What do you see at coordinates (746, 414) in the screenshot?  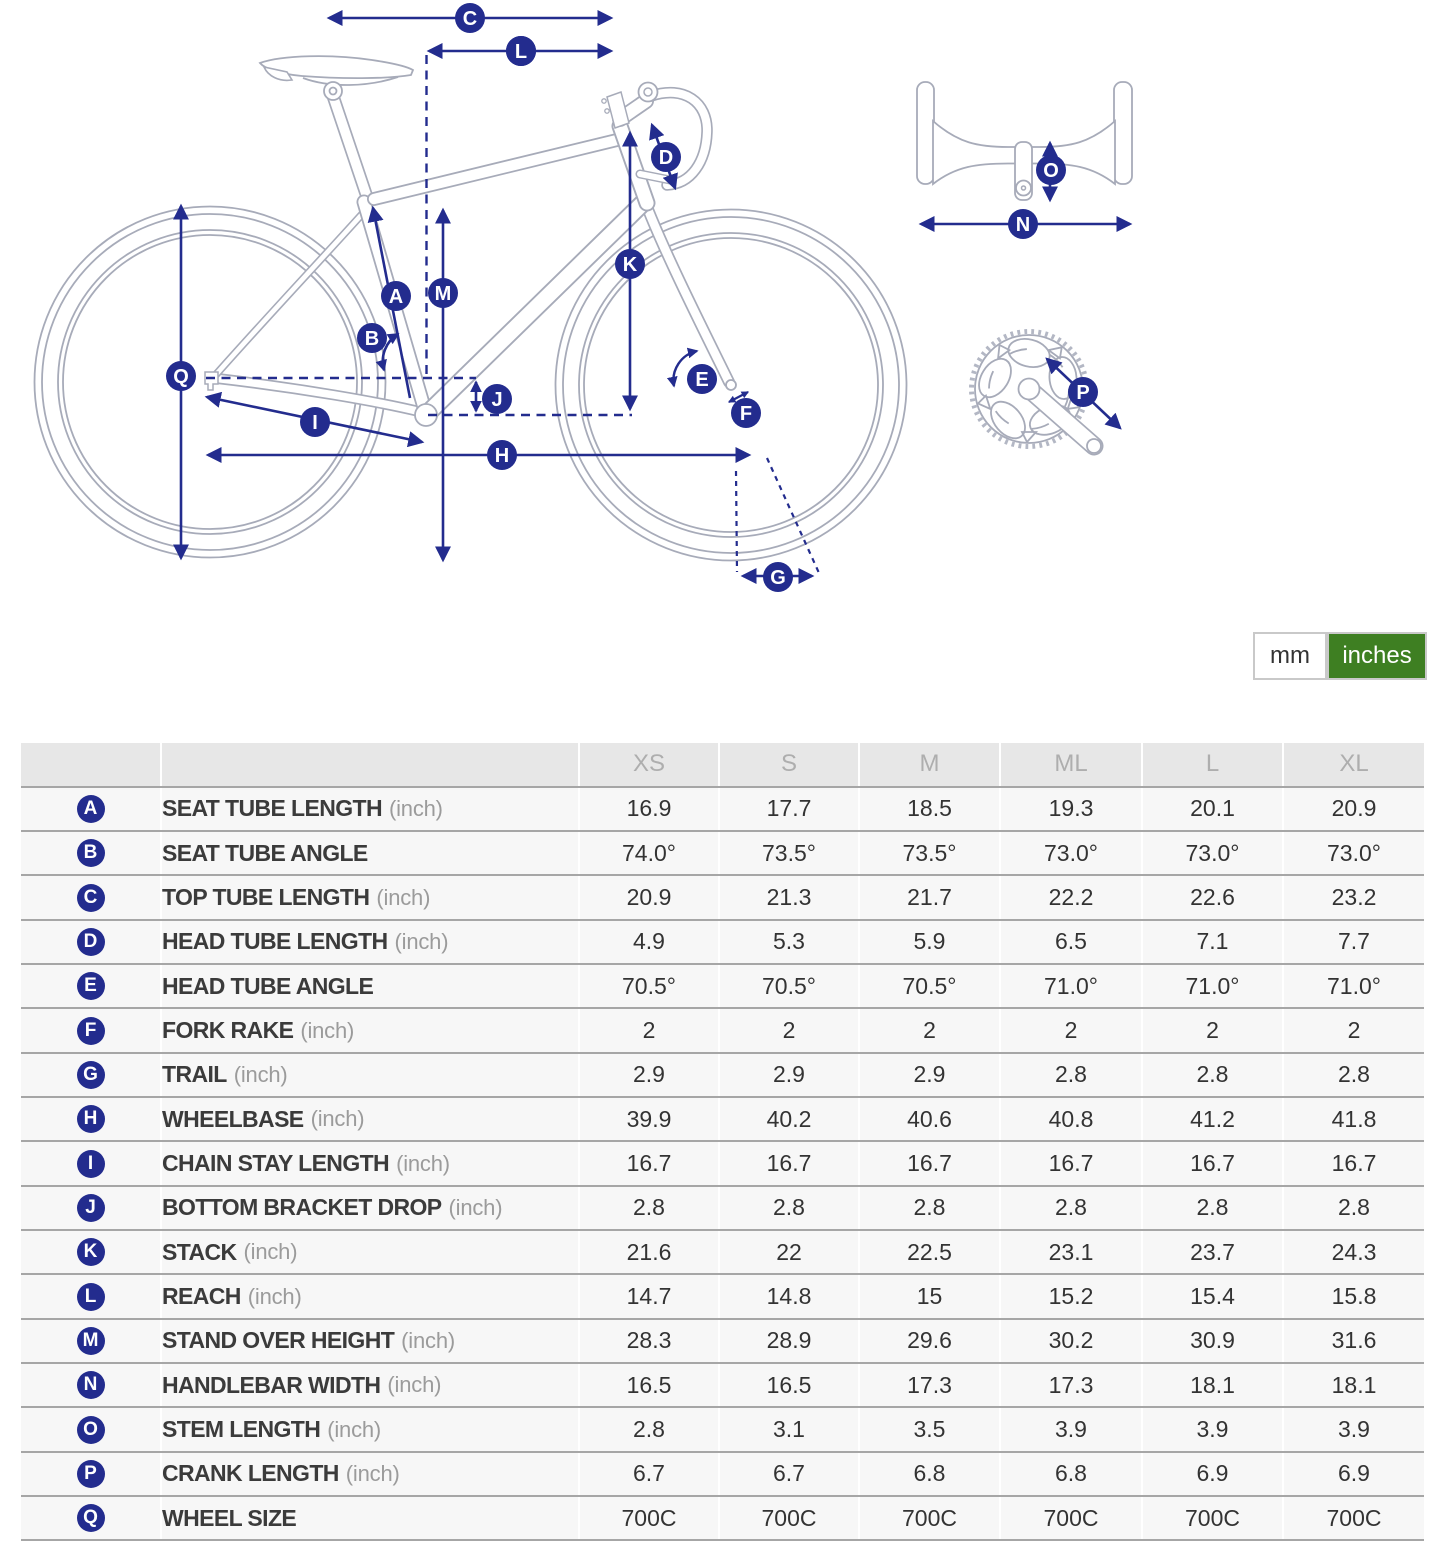 I see `svg-text: F` at bounding box center [746, 414].